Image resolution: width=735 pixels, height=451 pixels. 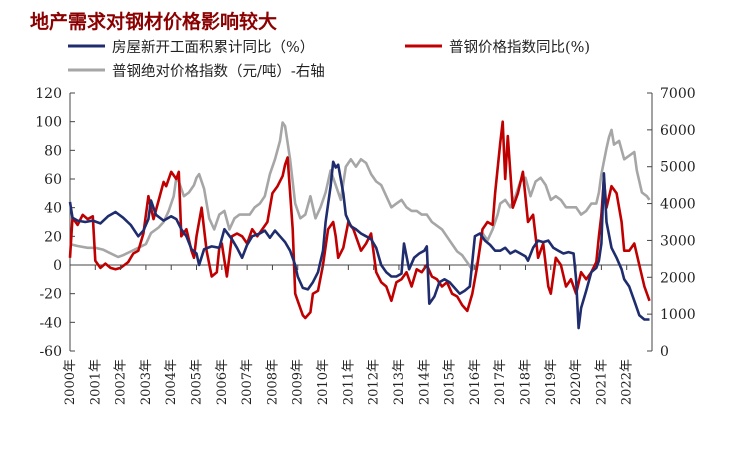 What do you see at coordinates (551, 382) in the screenshot?
I see `x-tick-label: 2019年` at bounding box center [551, 382].